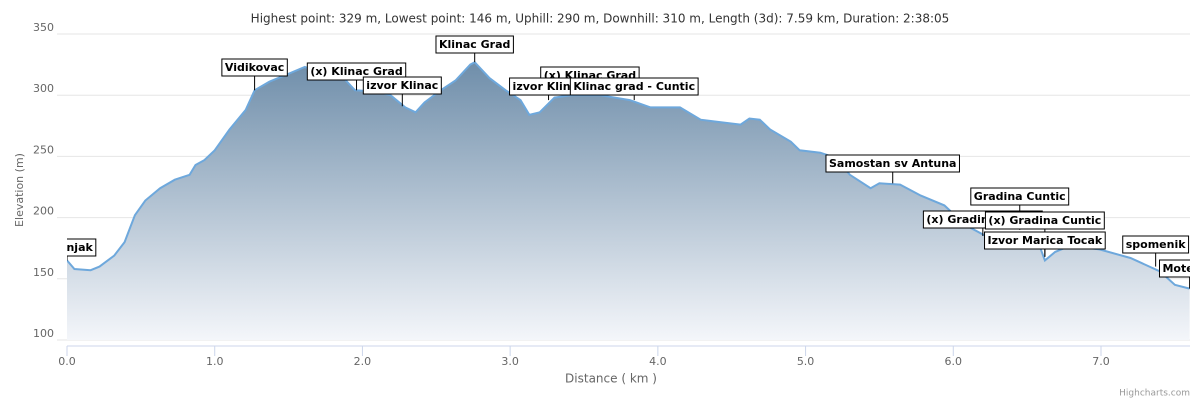 This screenshot has width=1200, height=400. I want to click on y-tick-label: 350, so click(43, 27).